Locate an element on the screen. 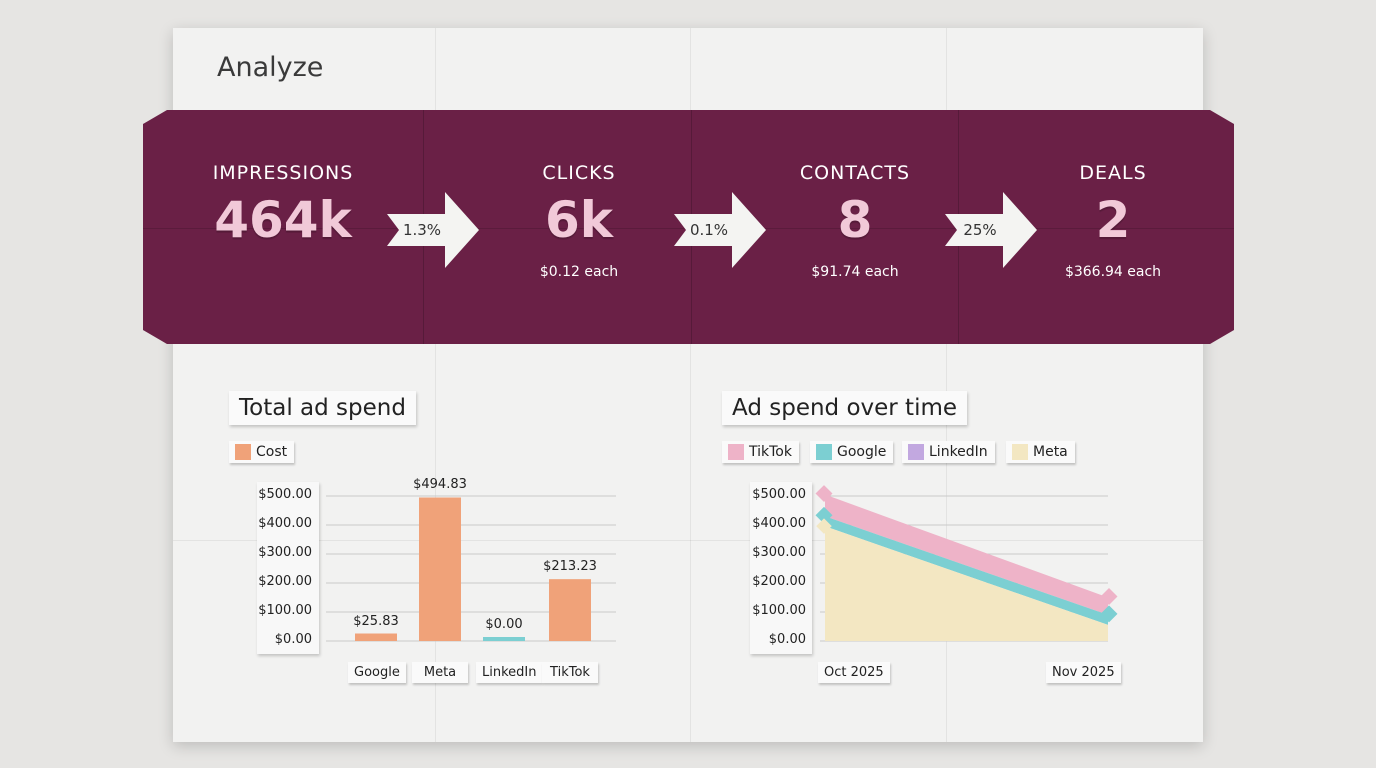 The image size is (1376, 768). bar-tiktok is located at coordinates (570, 610).